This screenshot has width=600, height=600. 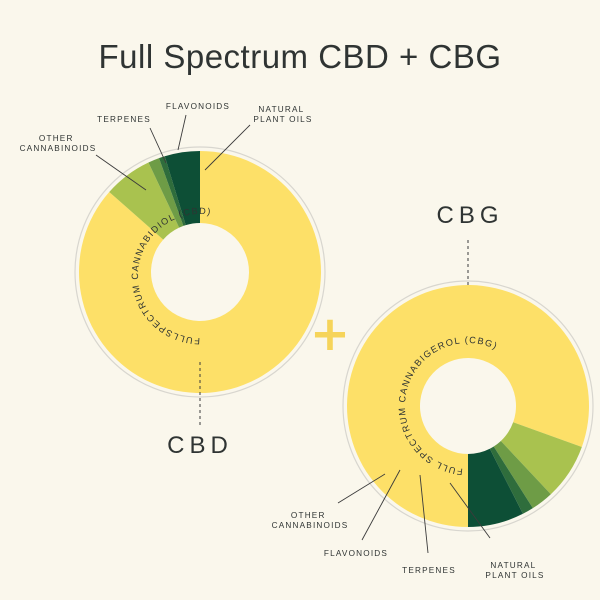 I want to click on cbg-callout-line-plant-oils, so click(x=470, y=510).